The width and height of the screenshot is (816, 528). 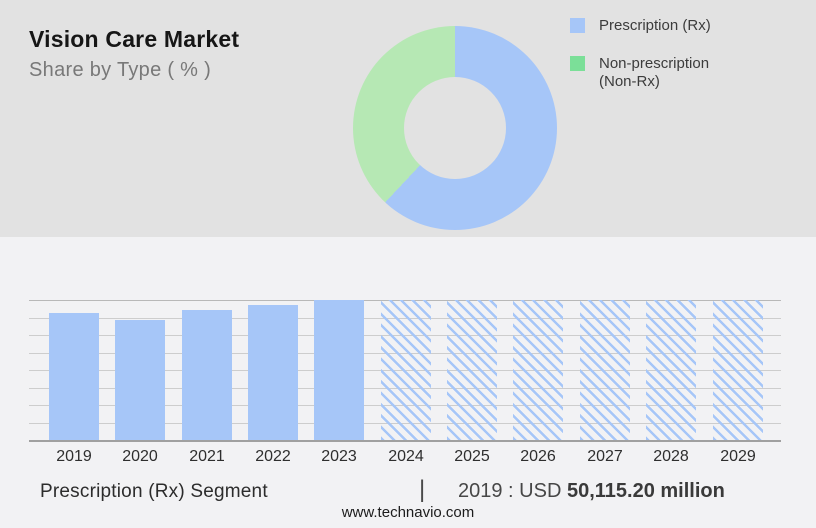 What do you see at coordinates (671, 456) in the screenshot?
I see `x-tick-2028: 2028` at bounding box center [671, 456].